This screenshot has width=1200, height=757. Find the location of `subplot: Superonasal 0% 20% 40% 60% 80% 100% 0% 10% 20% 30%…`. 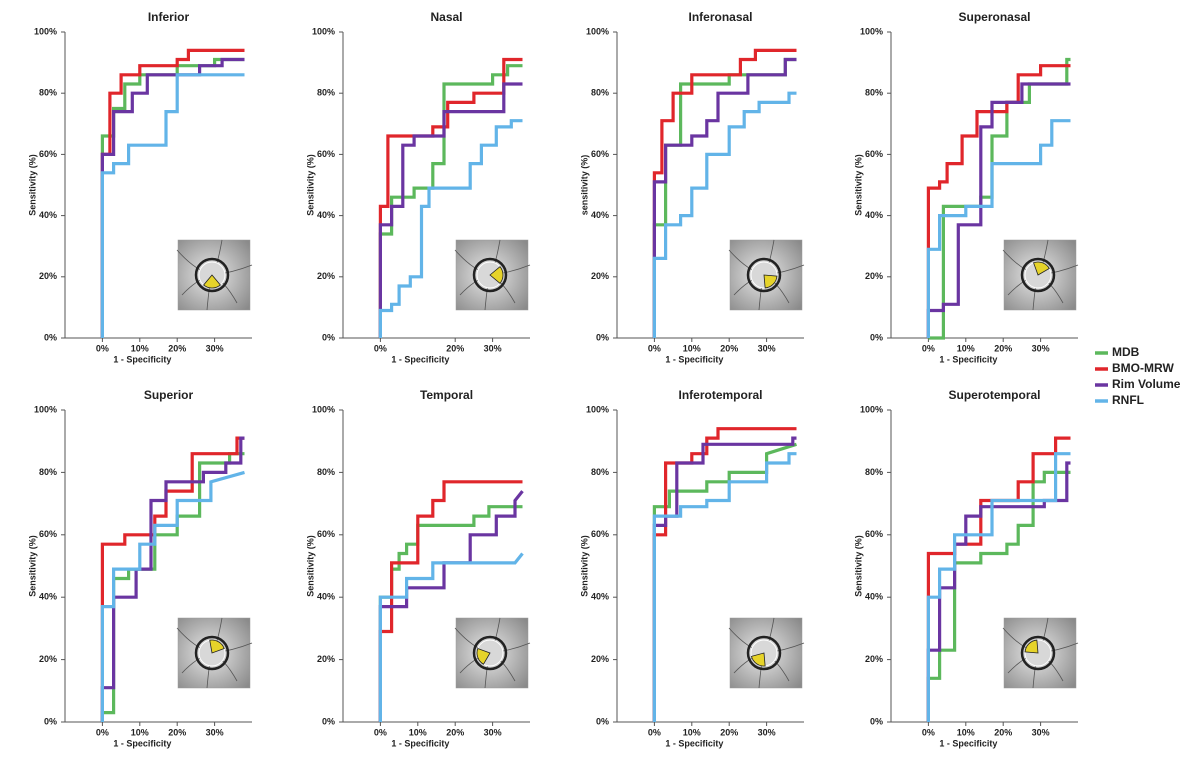

subplot: Superonasal 0% 20% 40% 60% 80% 100% 0% 10% 20% 30%… is located at coordinates (966, 187).